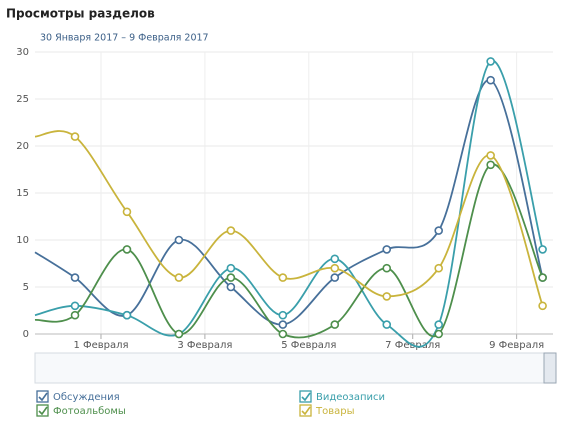  Describe the element at coordinates (308, 345) in the screenshot. I see `x-tick-label: 5 Февраля` at that location.